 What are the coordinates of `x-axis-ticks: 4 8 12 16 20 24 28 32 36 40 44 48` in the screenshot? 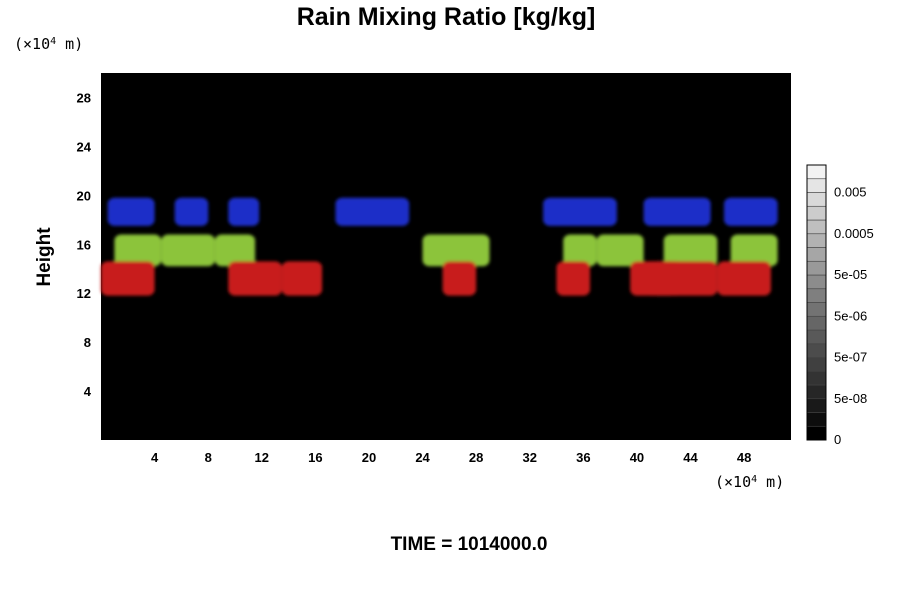 It's located at (451, 457).